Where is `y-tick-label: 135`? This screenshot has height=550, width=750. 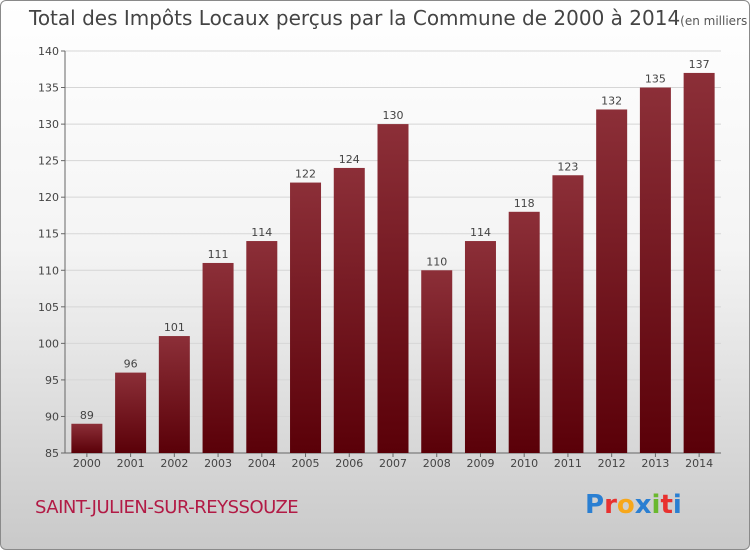 y-tick-label: 135 is located at coordinates (48, 88).